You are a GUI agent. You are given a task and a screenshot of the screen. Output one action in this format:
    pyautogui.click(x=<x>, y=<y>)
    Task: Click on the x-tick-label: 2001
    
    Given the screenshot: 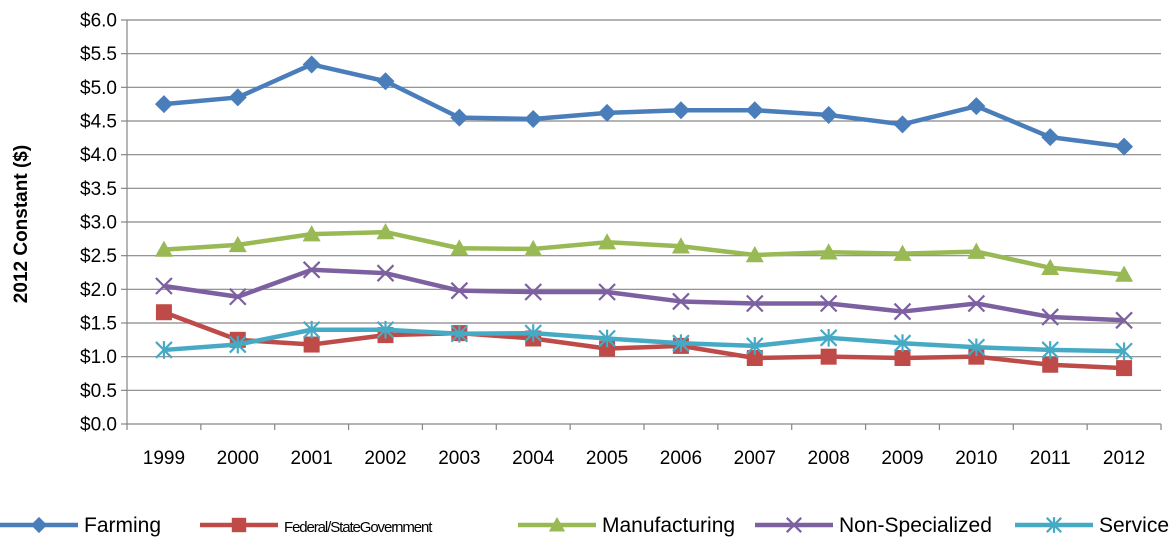 What is the action you would take?
    pyautogui.click(x=312, y=458)
    